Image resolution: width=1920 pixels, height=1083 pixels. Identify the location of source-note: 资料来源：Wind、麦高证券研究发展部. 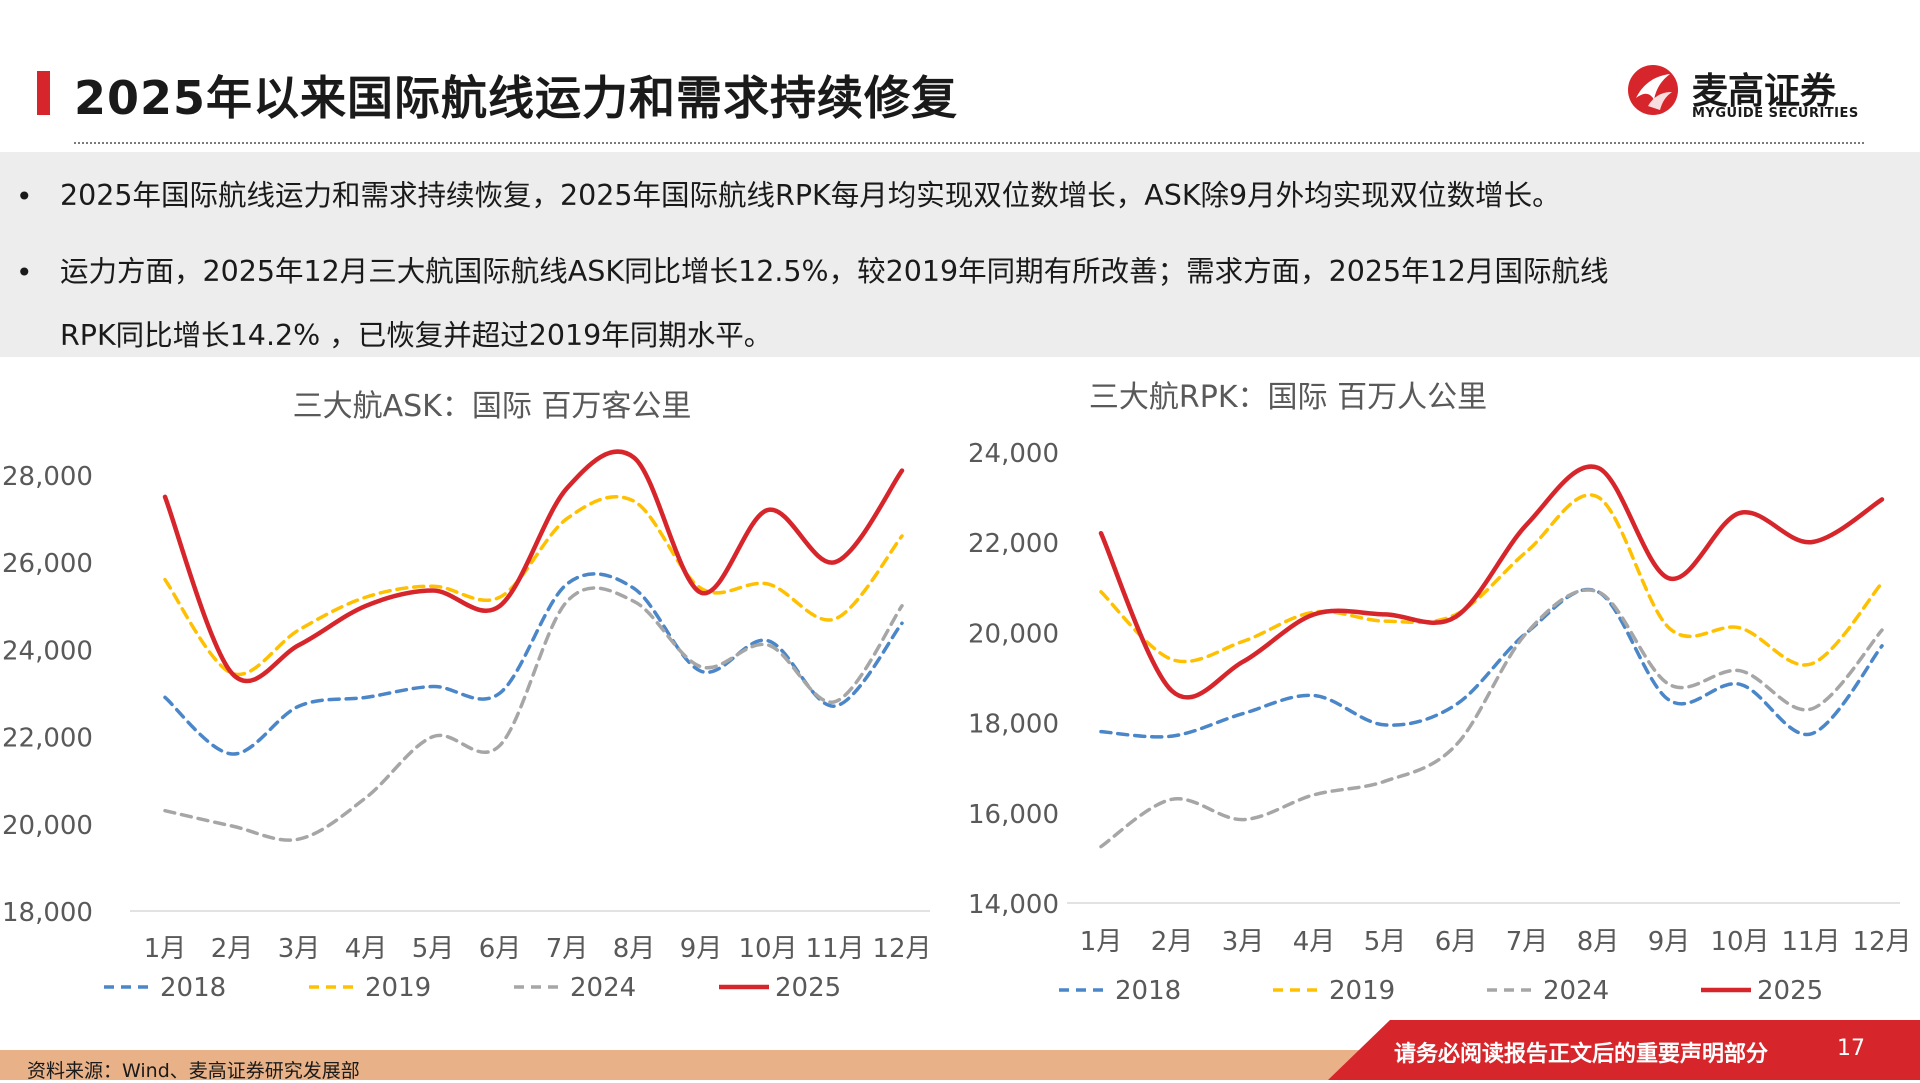
(193, 1071).